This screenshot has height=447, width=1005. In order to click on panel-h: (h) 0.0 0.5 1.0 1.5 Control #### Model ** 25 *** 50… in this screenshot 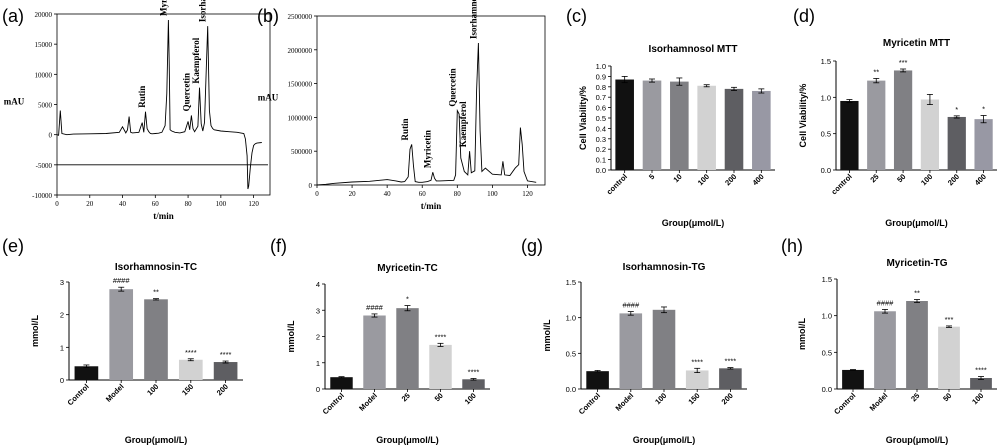, I will do `click(889, 340)`.